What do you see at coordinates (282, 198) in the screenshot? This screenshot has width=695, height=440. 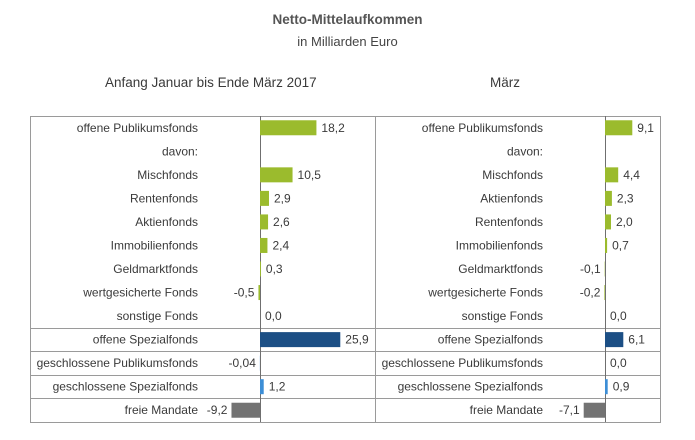 I see `data-label: 2,9` at bounding box center [282, 198].